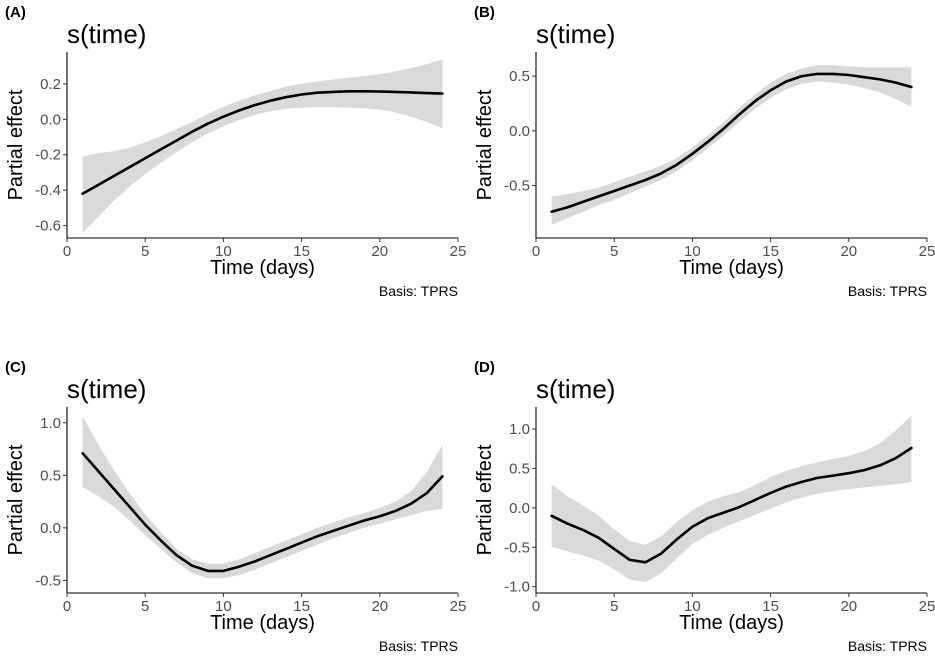  Describe the element at coordinates (50, 84) in the screenshot. I see `y-tick-label: 0.2` at that location.